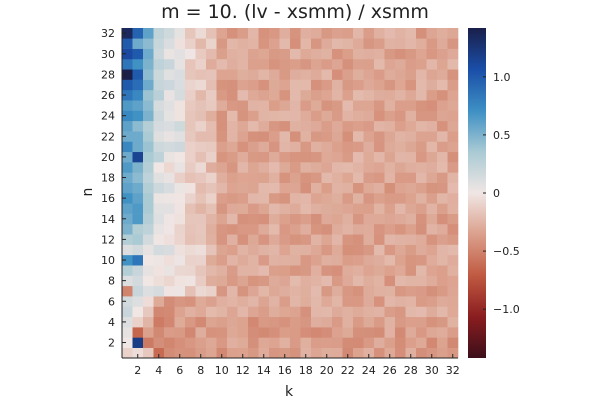  I want to click on y-tick-label: 4, so click(111, 322).